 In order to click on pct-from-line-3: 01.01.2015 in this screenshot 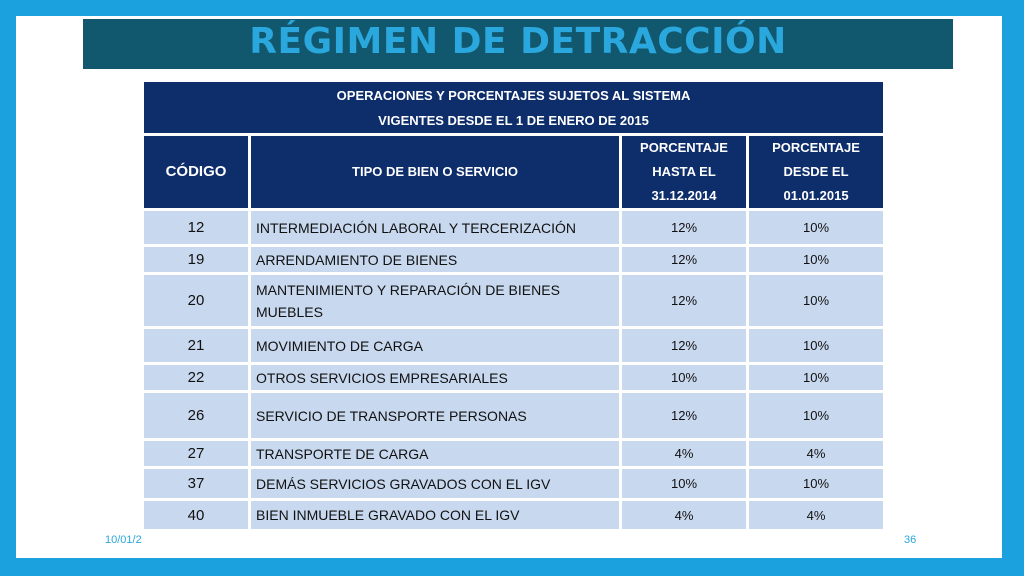, I will do `click(816, 195)`.